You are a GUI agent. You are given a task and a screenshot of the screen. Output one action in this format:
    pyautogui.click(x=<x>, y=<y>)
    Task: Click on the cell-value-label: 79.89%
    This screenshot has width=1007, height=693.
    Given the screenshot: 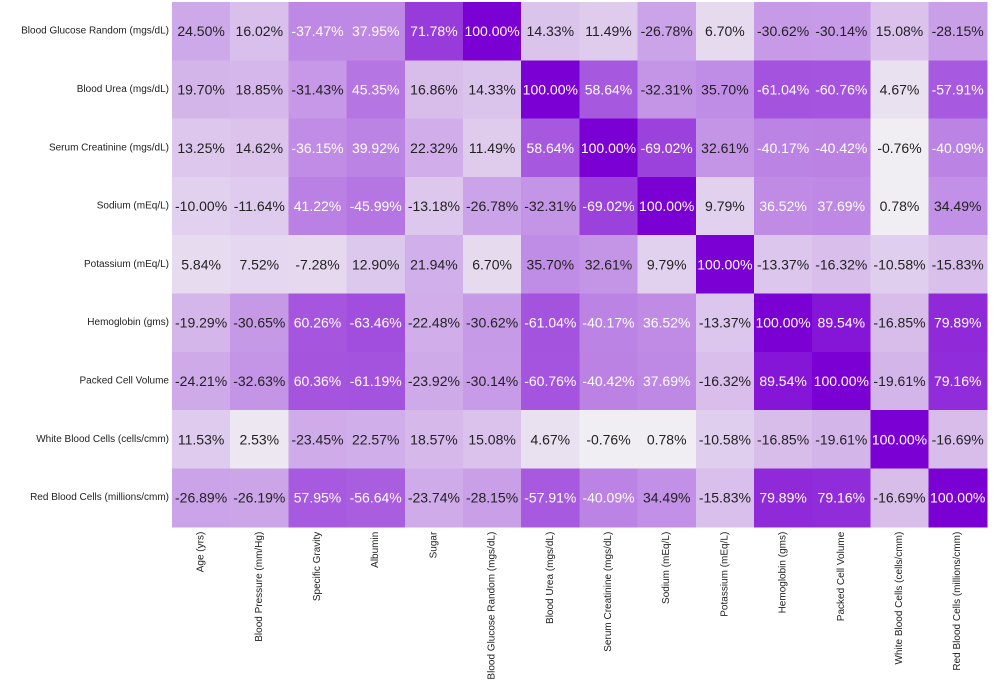 What is the action you would take?
    pyautogui.click(x=957, y=323)
    